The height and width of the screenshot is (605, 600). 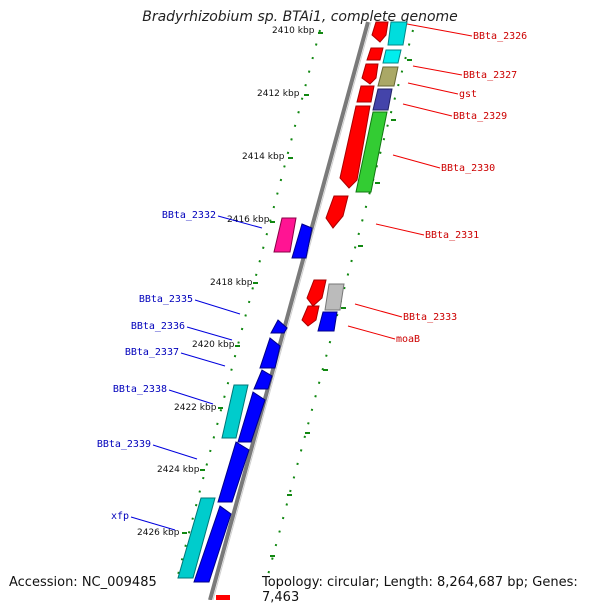 I want to click on label-bbta-2333: BBta_2333, so click(x=430, y=317).